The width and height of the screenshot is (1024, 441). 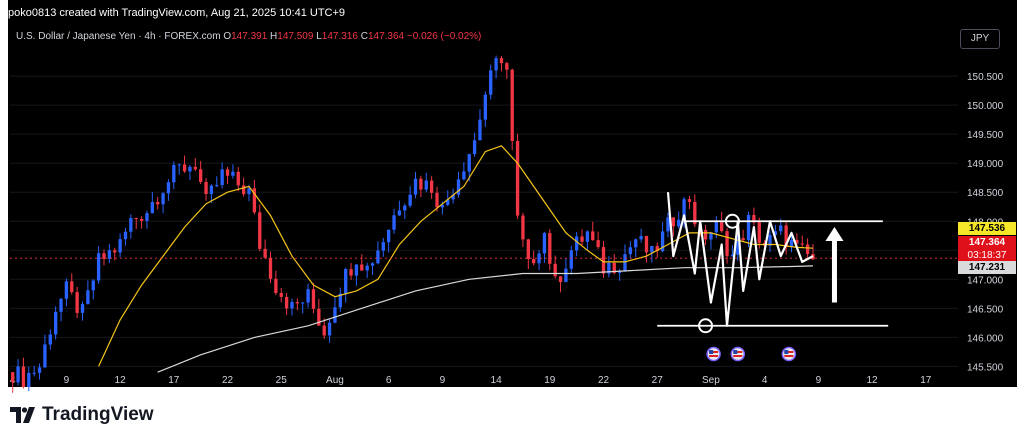 I want to click on x-tick-label: 17, so click(x=174, y=380).